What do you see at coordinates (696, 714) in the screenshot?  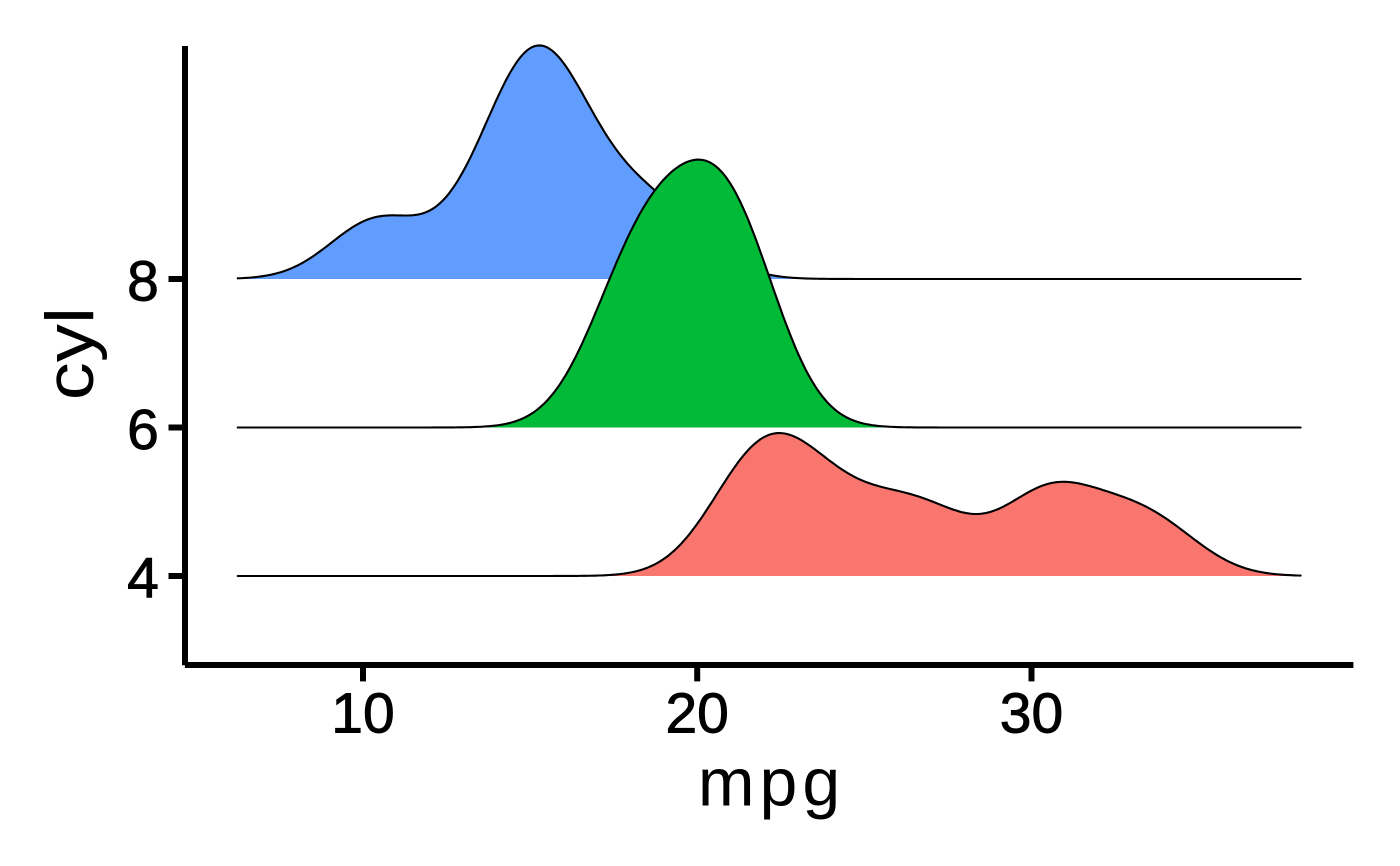 I see `svg-text: 20` at bounding box center [696, 714].